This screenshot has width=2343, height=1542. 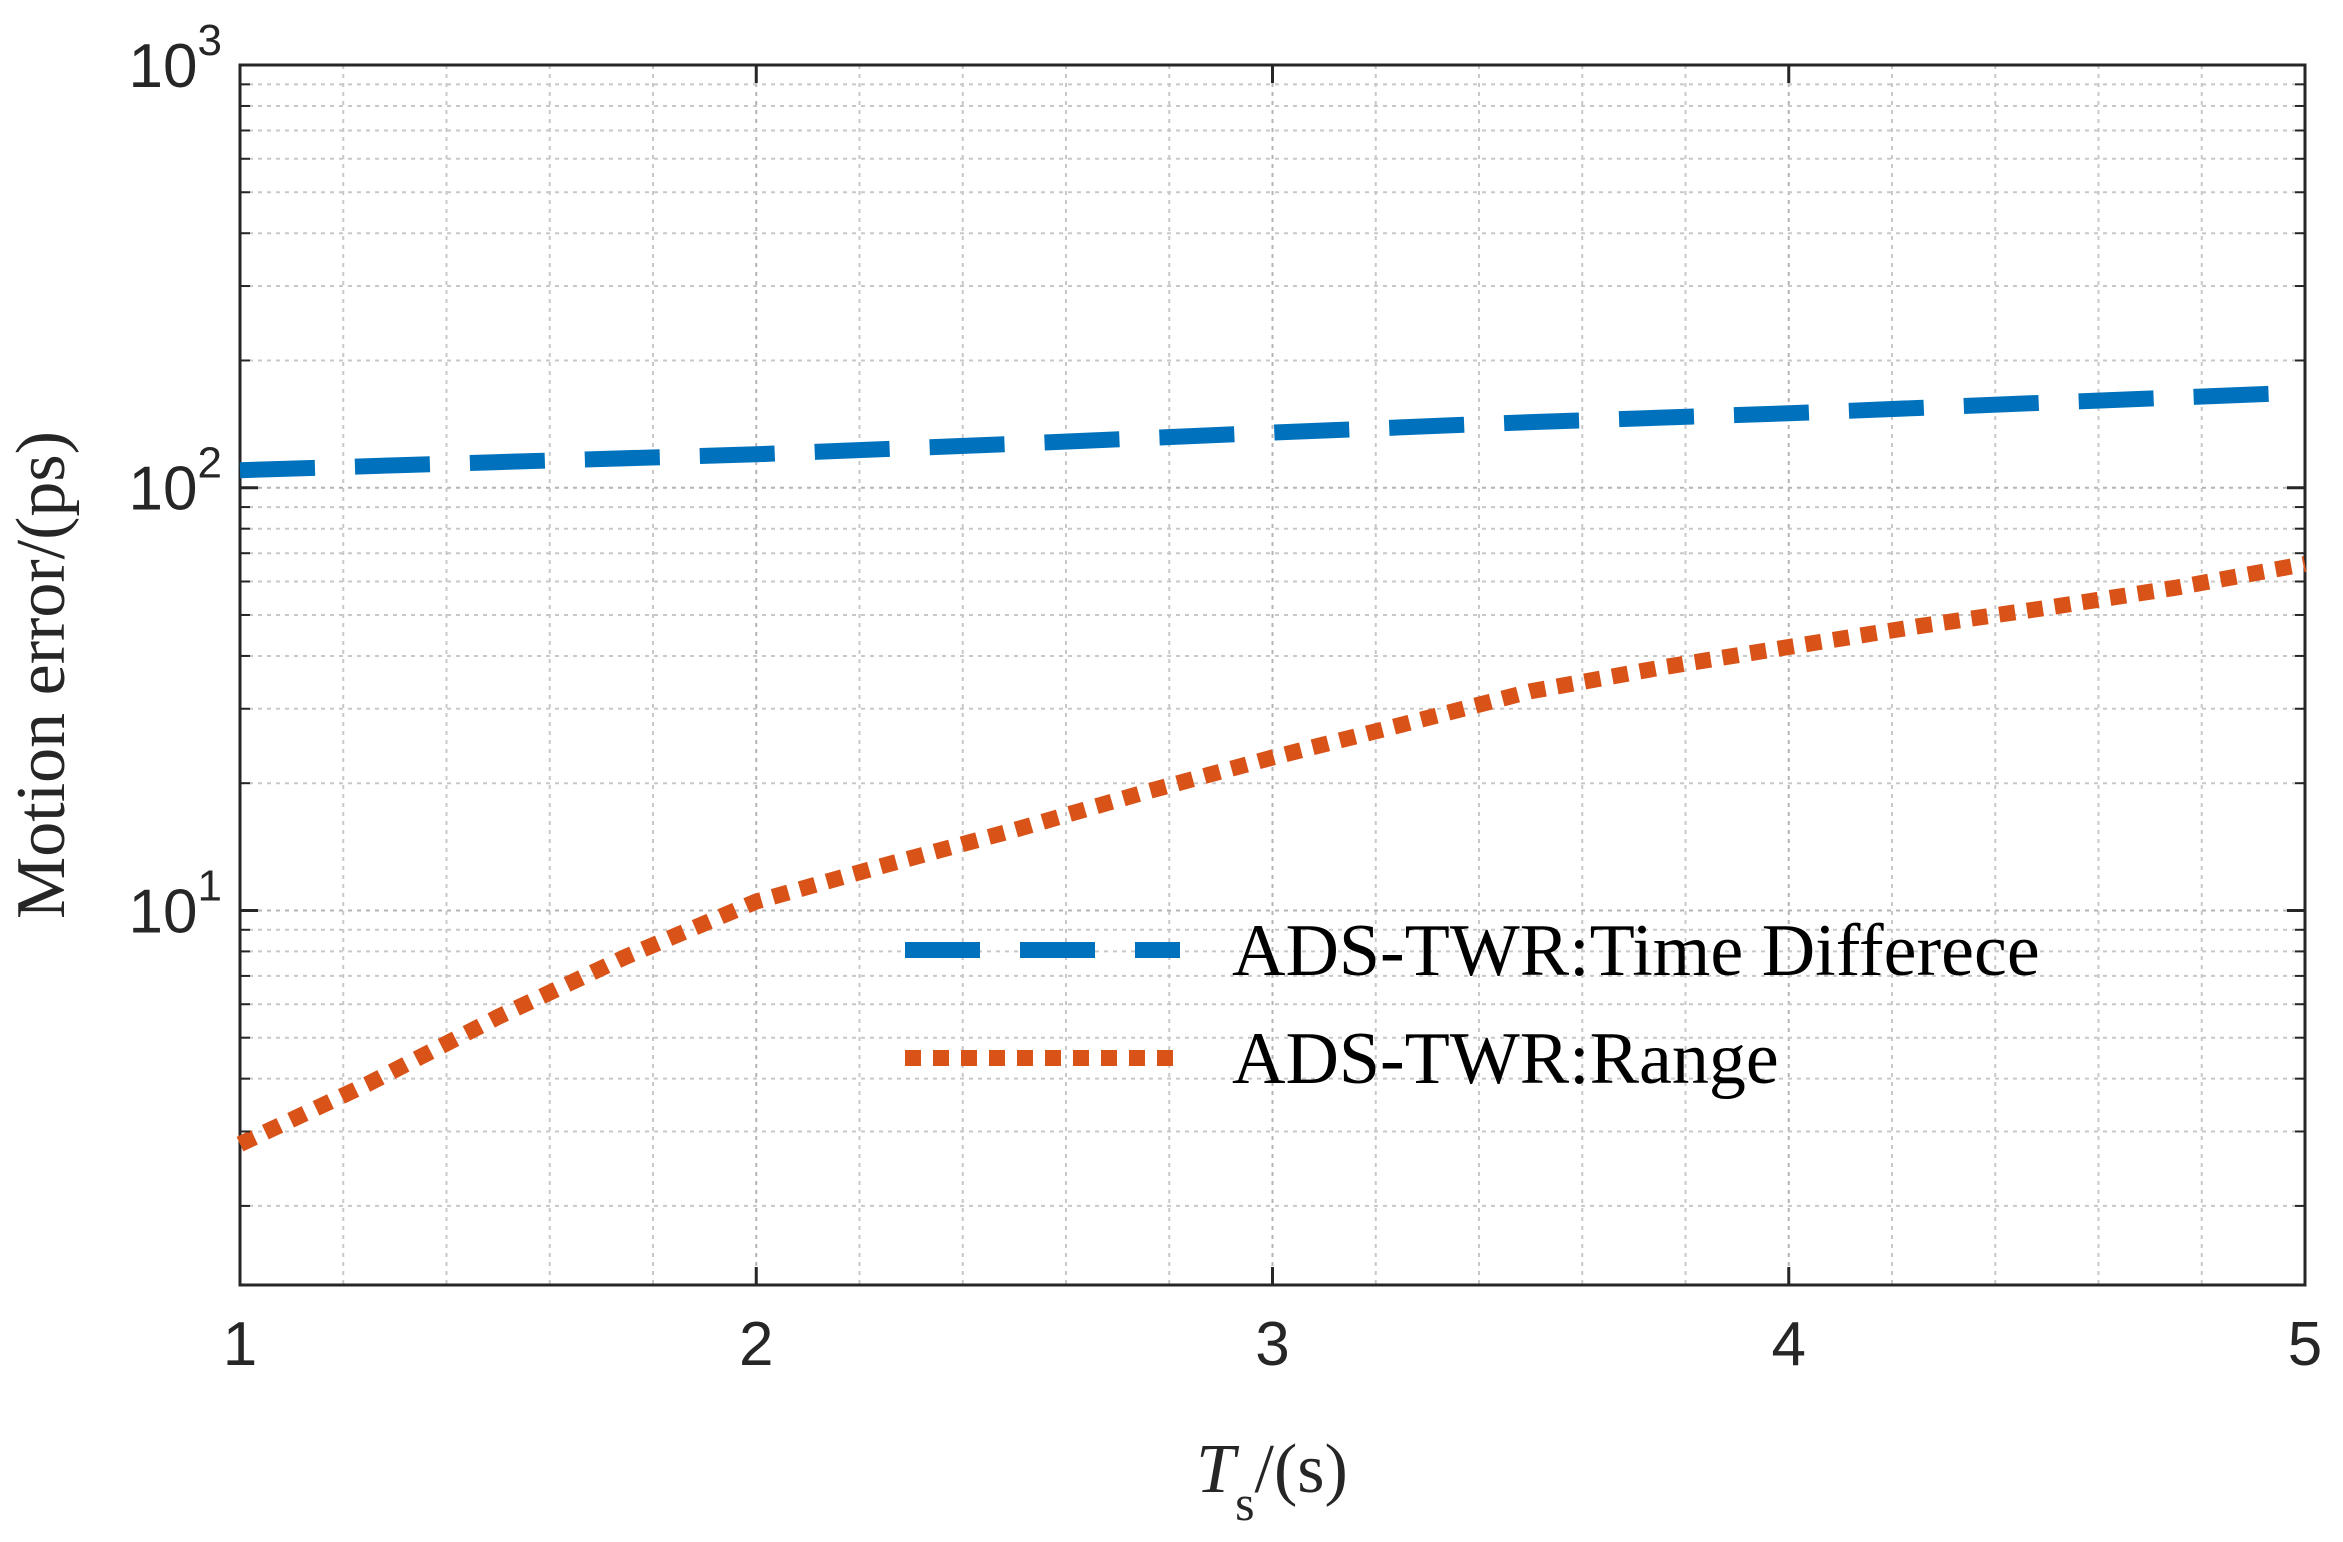 I want to click on y-tick-label: 10¹, so click(x=175, y=903).